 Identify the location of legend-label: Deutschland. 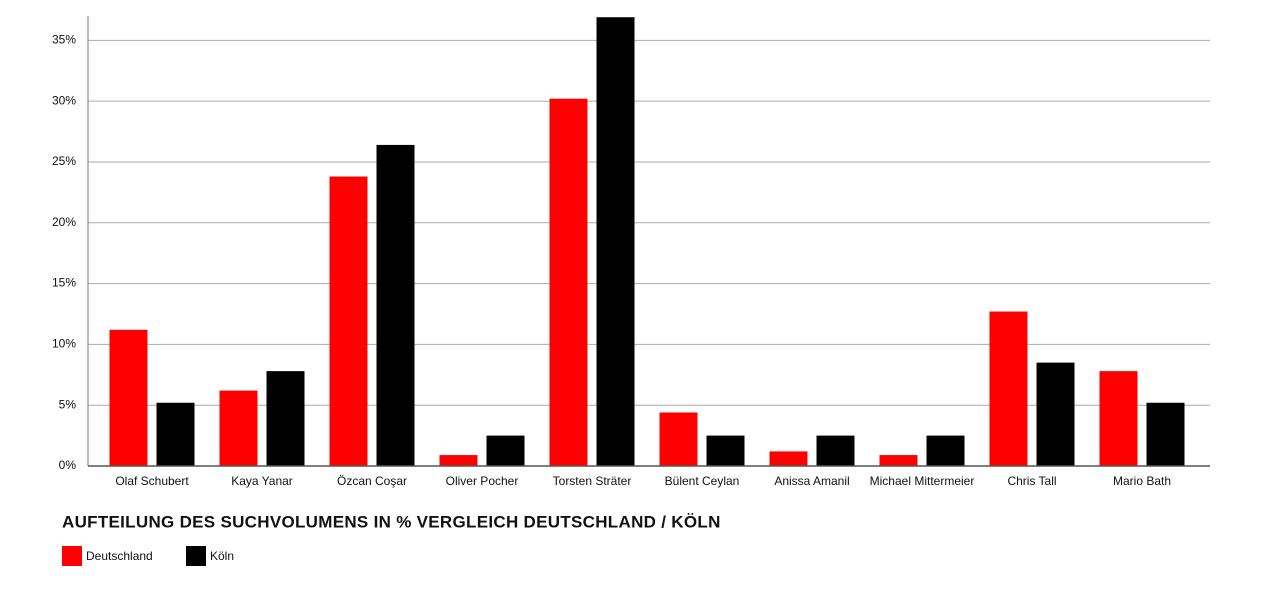
(119, 556).